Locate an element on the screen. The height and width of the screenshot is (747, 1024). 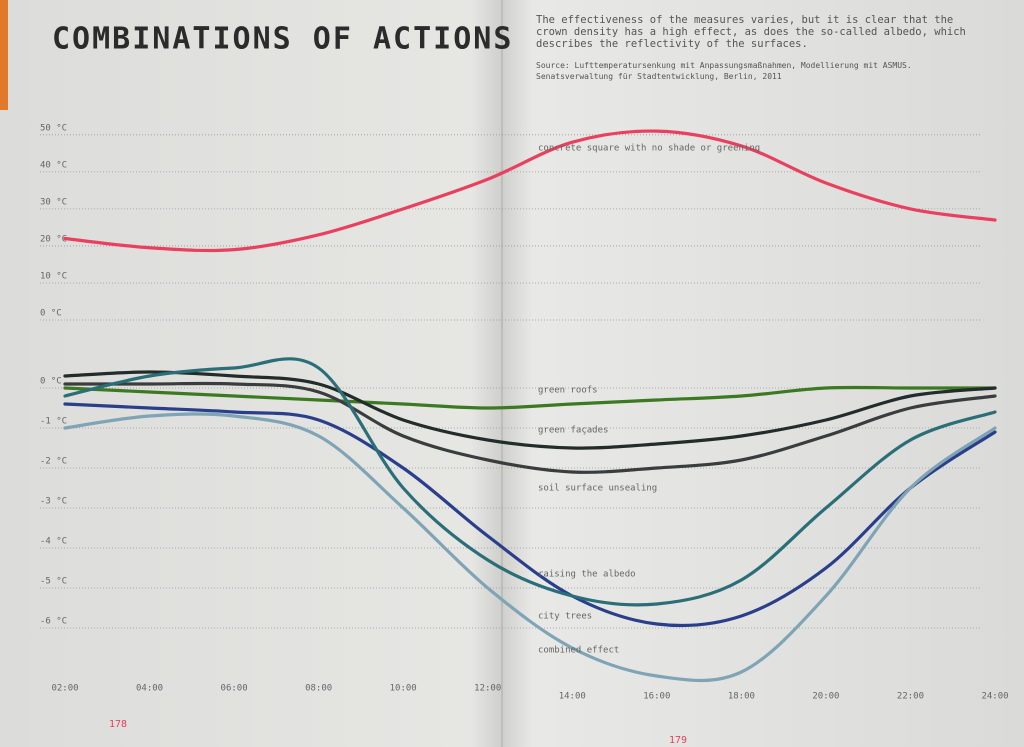
x-tick-label: 10:00 is located at coordinates (403, 689).